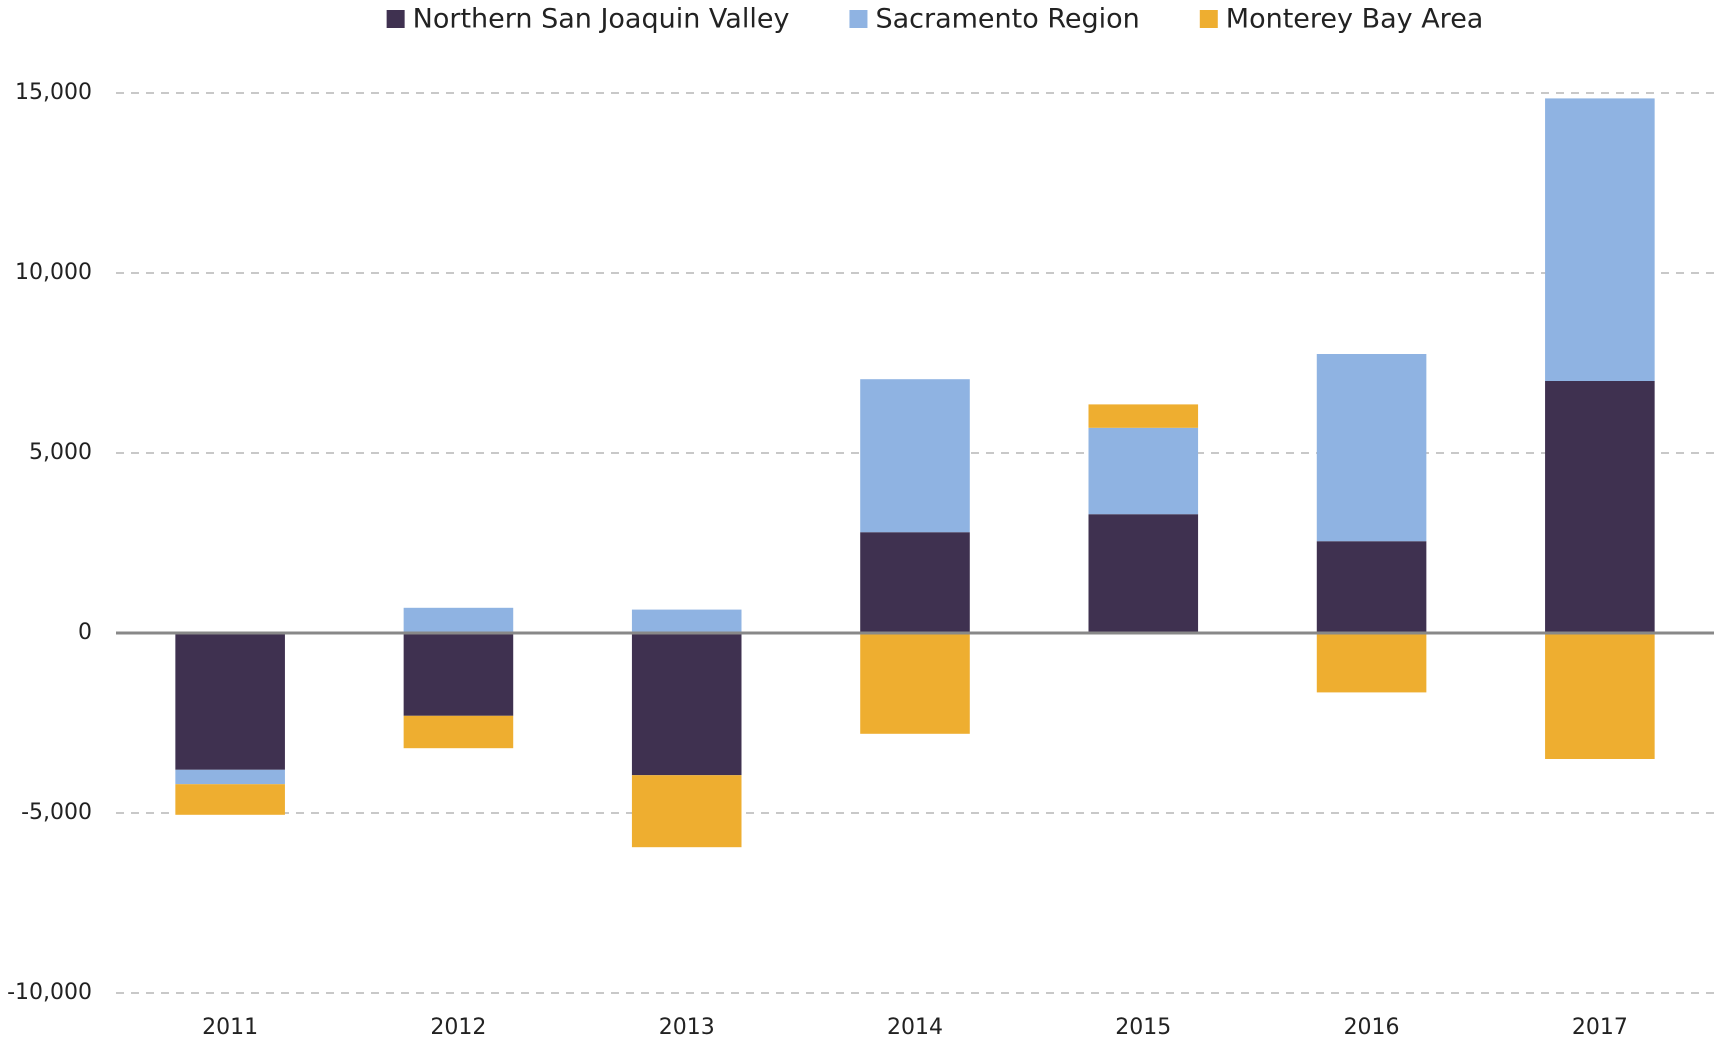 The image size is (1714, 1050). Describe the element at coordinates (1600, 1027) in the screenshot. I see `x-tick-label: 2017` at that location.